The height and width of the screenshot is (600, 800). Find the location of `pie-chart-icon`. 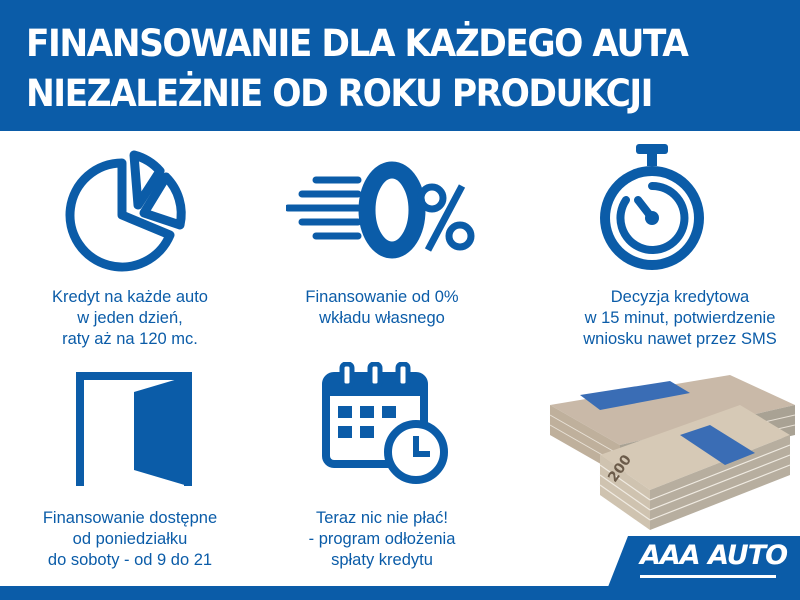

pie-chart-icon is located at coordinates (125, 211).